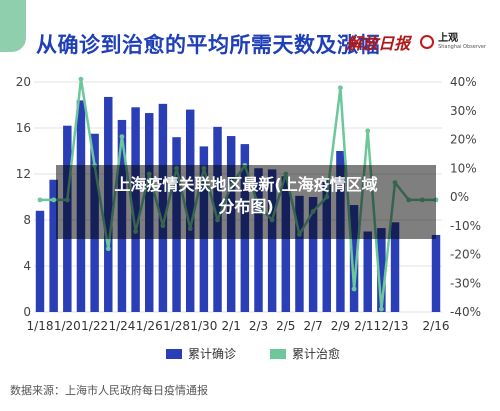 This screenshot has width=500, height=411. I want to click on shanghai-observer-logo: 上观 Shanghai Observer, so click(453, 42).